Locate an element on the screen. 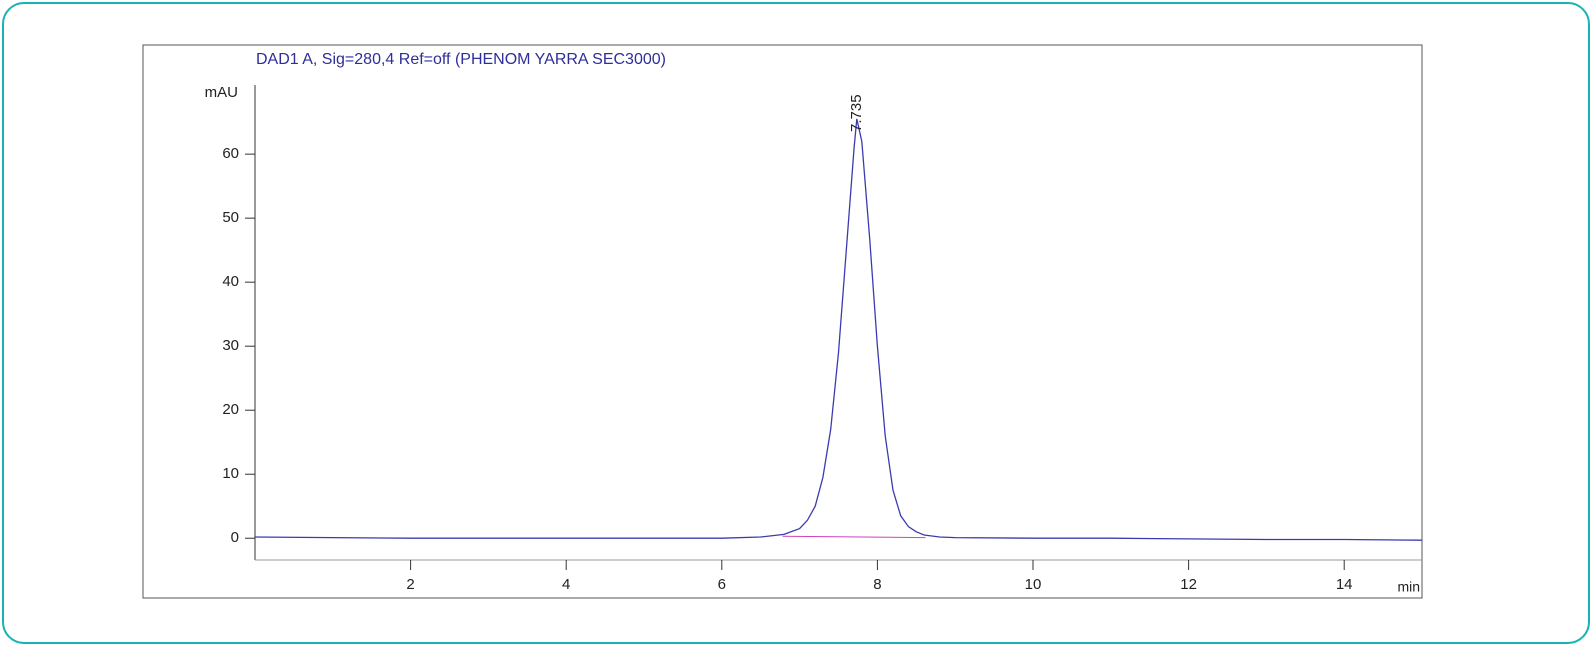  x-tick-label: 4 is located at coordinates (566, 584).